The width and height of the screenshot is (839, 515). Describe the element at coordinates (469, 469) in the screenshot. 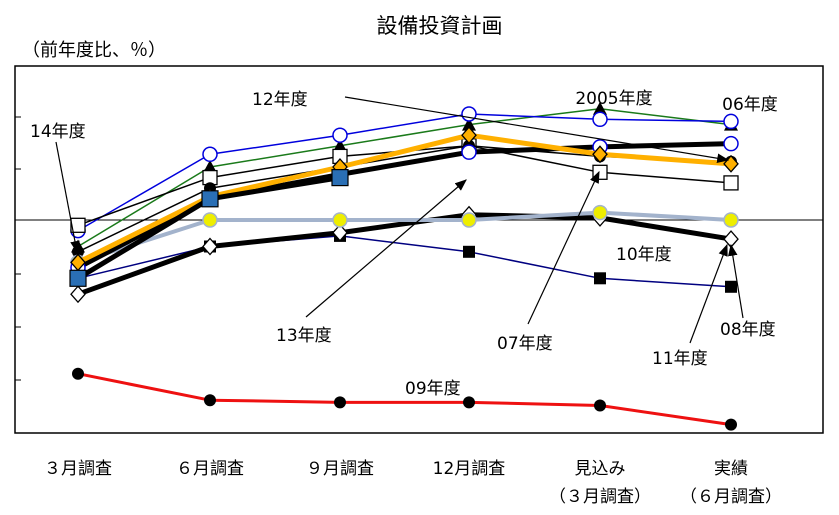

I see `x-tick-label: 12月調査` at that location.